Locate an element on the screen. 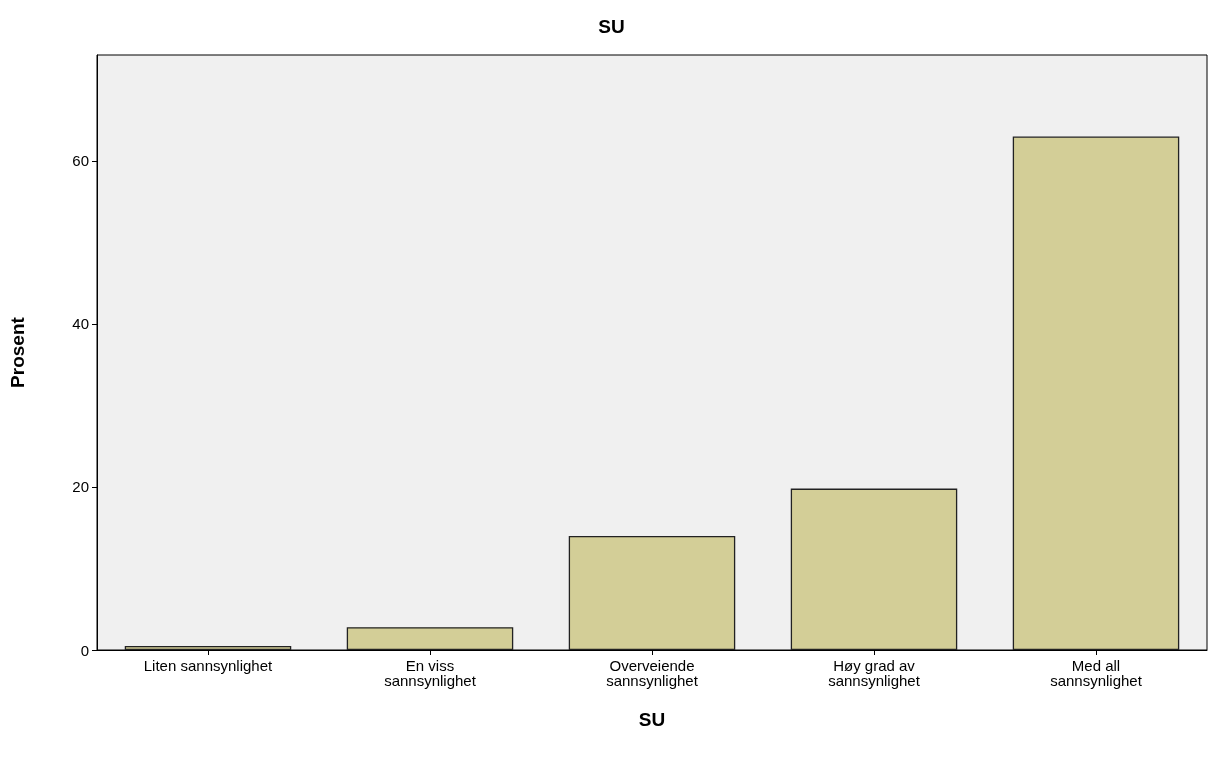  x-tick-label: Høy grad av sannsynlighet is located at coordinates (874, 673).